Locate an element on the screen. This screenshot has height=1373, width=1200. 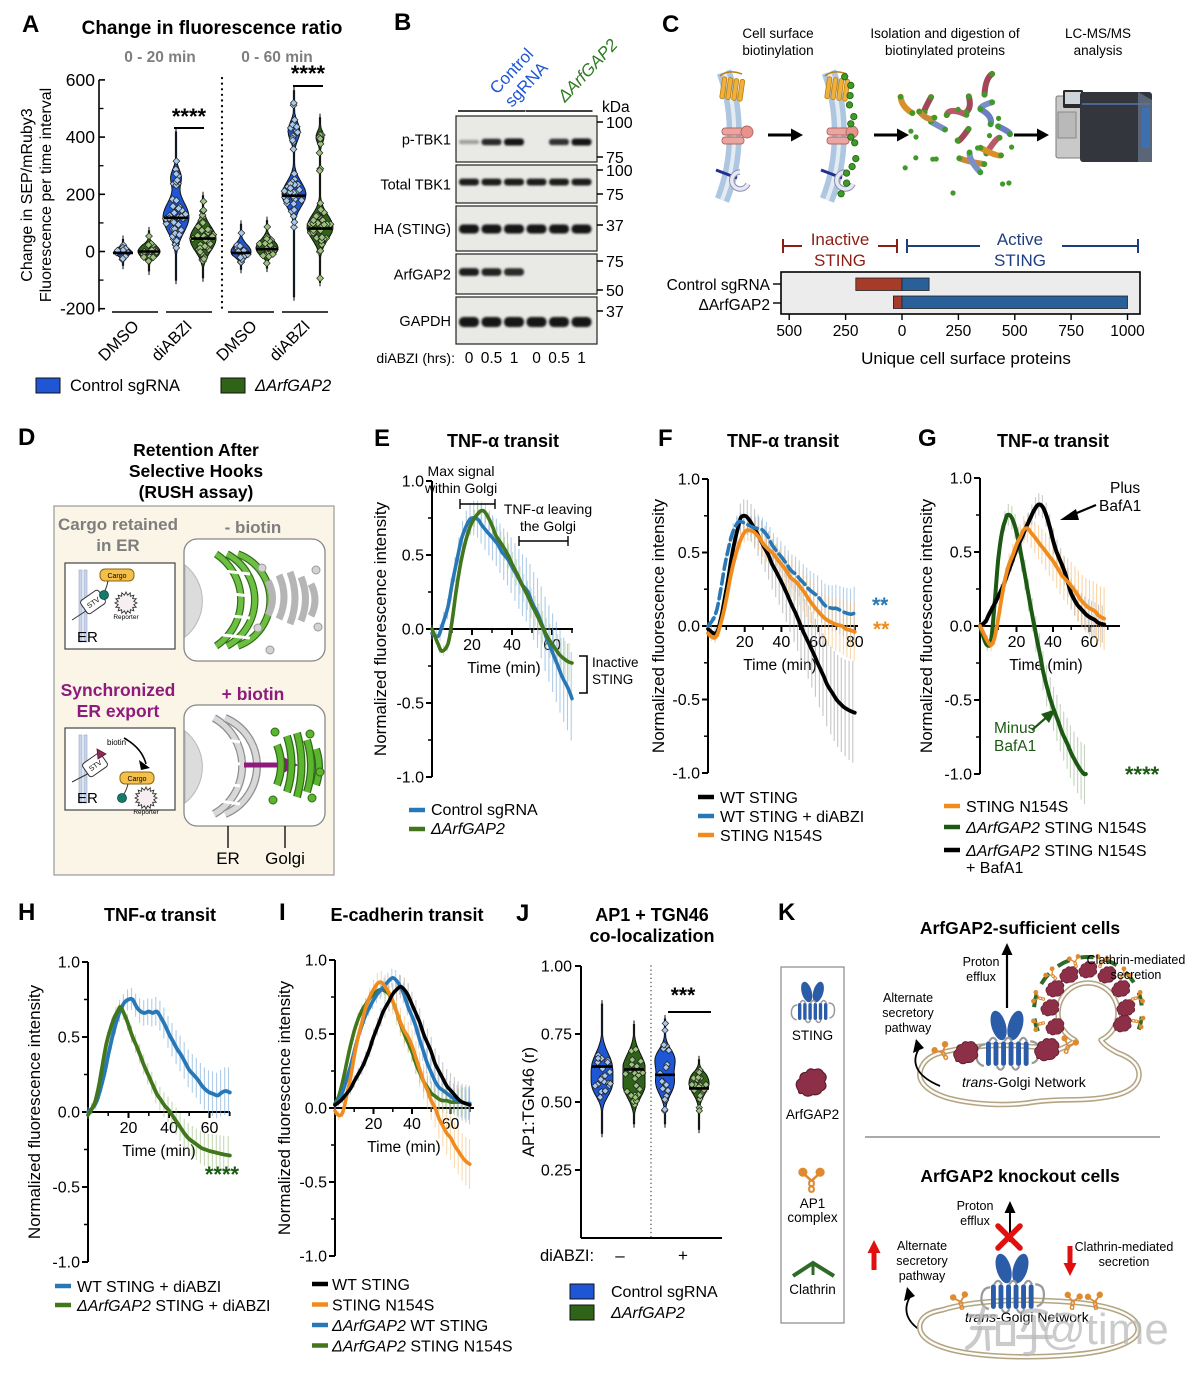
svg-text: AP1 is located at coordinates (813, 1203).